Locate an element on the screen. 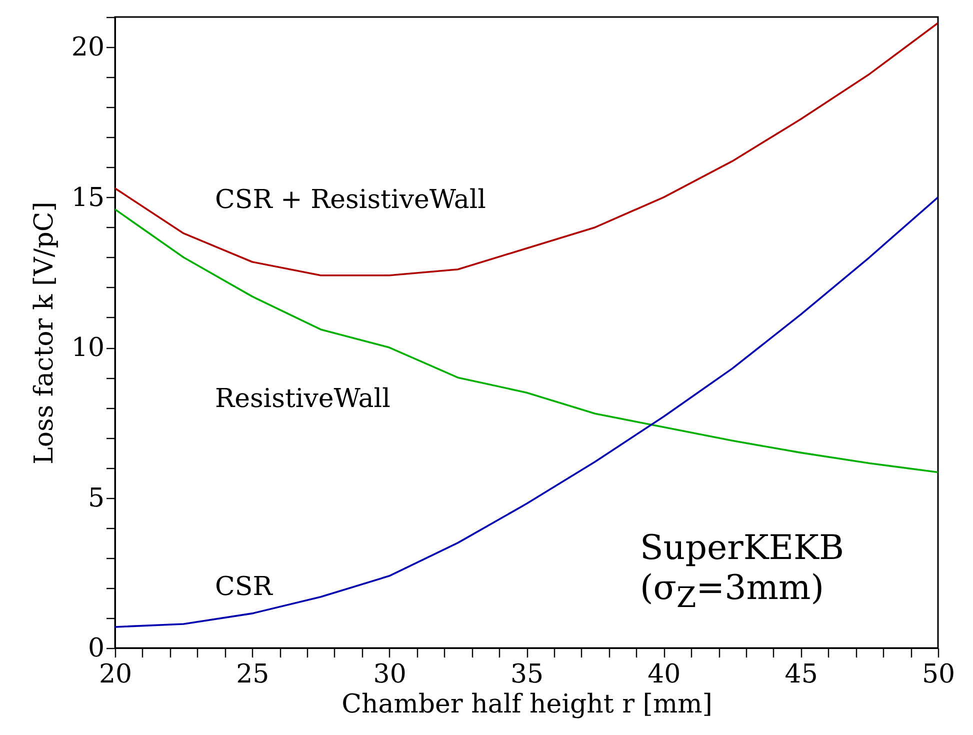 Image resolution: width=973 pixels, height=735 pixels. annotation: (σ$_{Z}$=3mm) is located at coordinates (733, 592).